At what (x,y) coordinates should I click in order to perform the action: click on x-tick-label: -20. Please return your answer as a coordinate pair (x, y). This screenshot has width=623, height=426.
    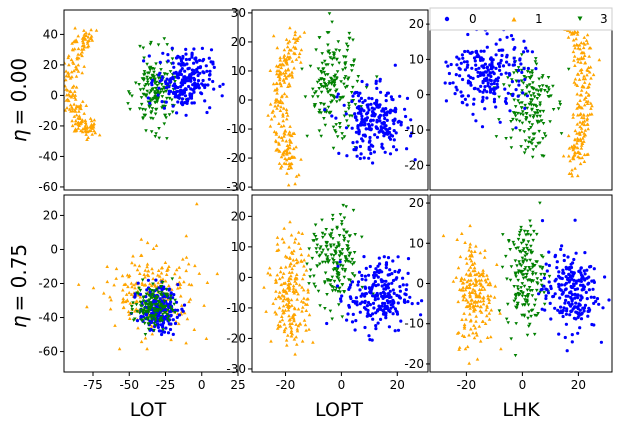
    Looking at the image, I should click on (467, 385).